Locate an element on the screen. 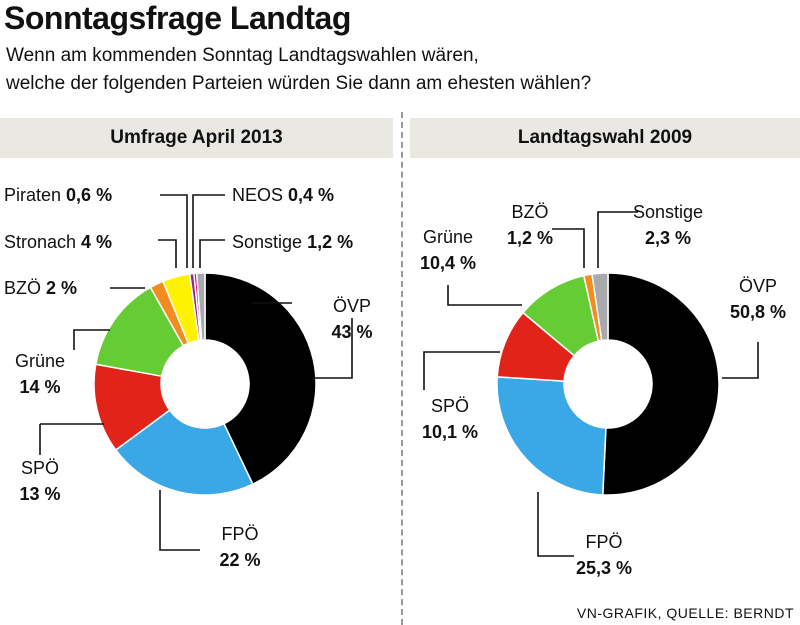 This screenshot has width=800, height=625. label-gruene: Grüne 10,4 % is located at coordinates (471, 266).